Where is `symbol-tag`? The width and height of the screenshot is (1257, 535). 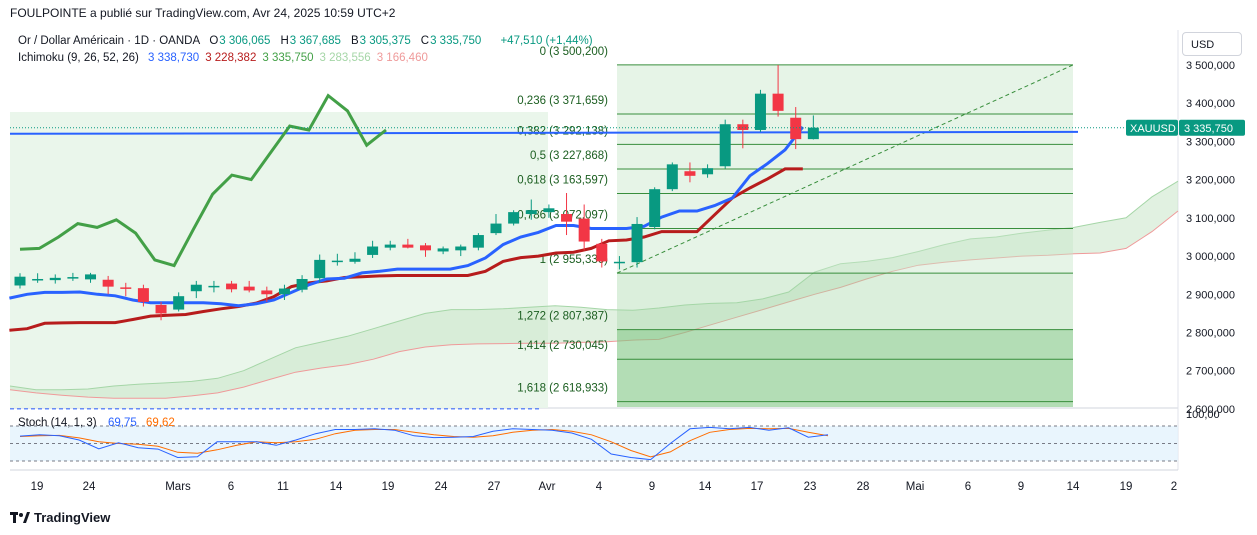 symbol-tag is located at coordinates (1152, 127).